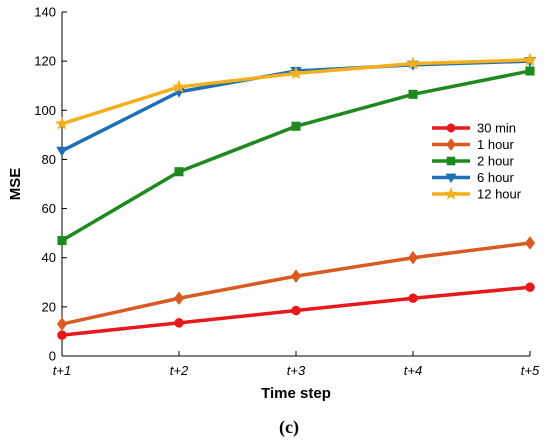  Describe the element at coordinates (49, 257) in the screenshot. I see `y-tick-label: 40` at that location.